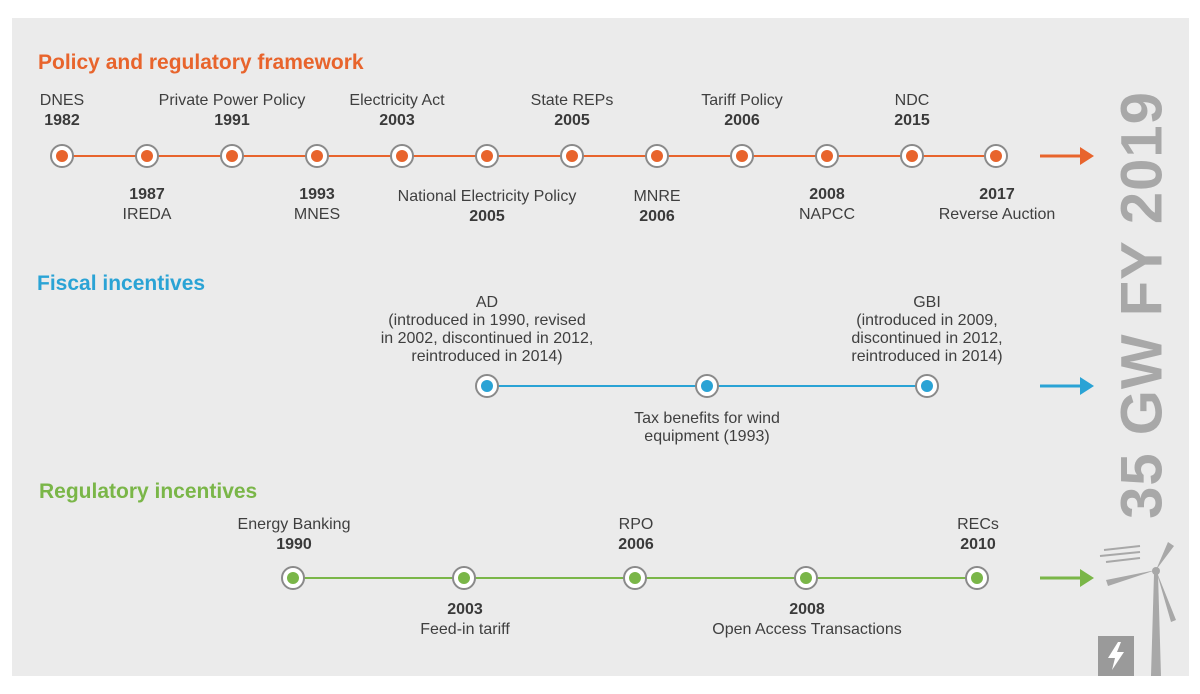 Image resolution: width=1200 pixels, height=694 pixels. Describe the element at coordinates (827, 204) in the screenshot. I see `policy-event-label: 2008 NAPCC` at that location.